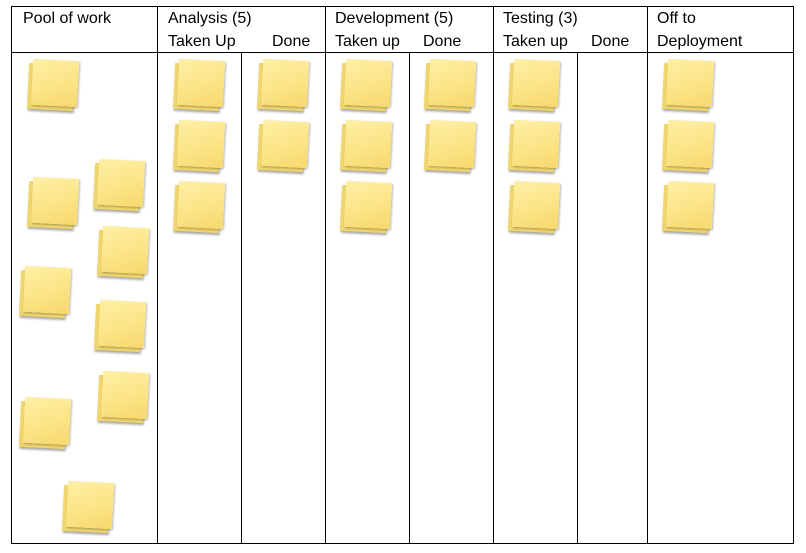 This screenshot has width=806, height=553. Describe the element at coordinates (367, 41) in the screenshot. I see `development-taken-up-label: Taken up` at that location.